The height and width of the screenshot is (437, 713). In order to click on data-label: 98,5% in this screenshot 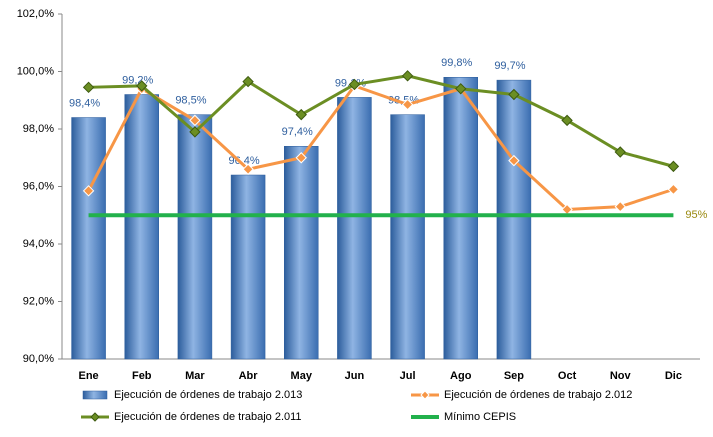, I will do `click(190, 101)`.